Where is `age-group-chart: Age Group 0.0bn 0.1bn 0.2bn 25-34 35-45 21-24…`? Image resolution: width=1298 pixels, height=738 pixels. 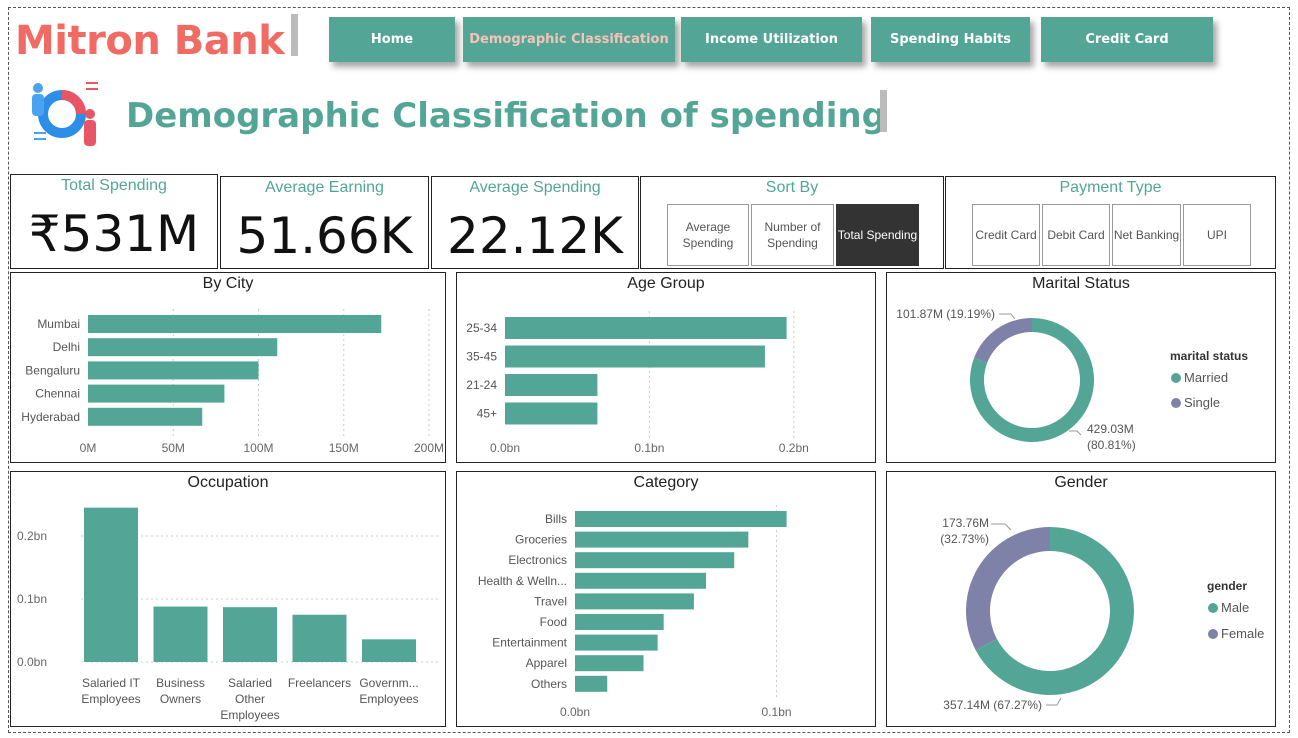
age-group-chart: Age Group 0.0bn 0.1bn 0.2bn 25-34 35-45 21-24… is located at coordinates (666, 367).